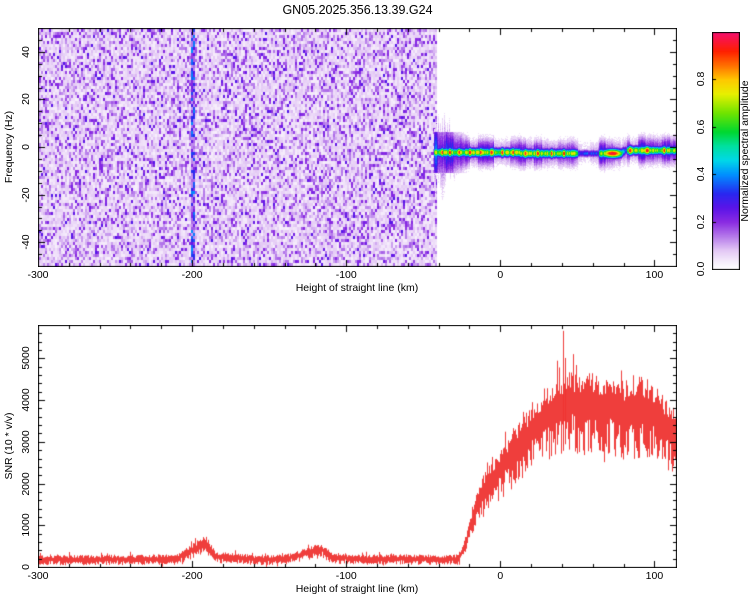 The width and height of the screenshot is (750, 600). What do you see at coordinates (25, 525) in the screenshot?
I see `tick-label: 1000` at bounding box center [25, 525].